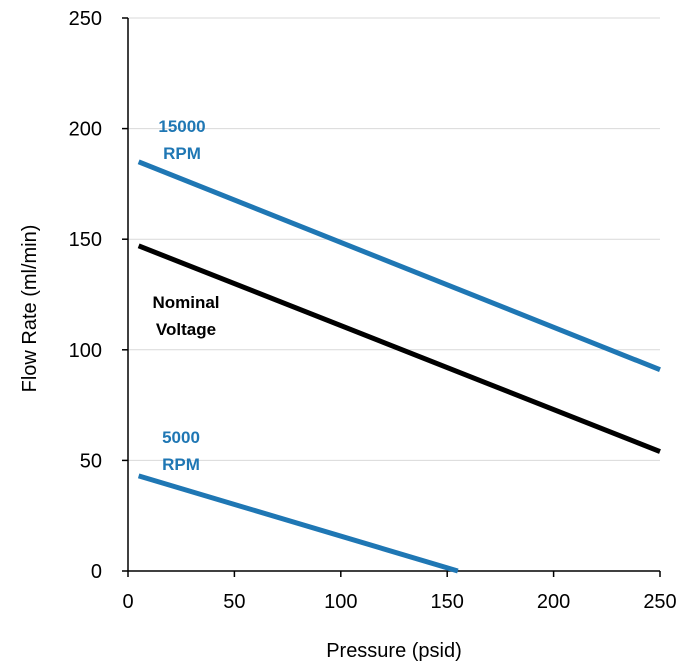  What do you see at coordinates (181, 451) in the screenshot?
I see `series-label: 5000 RPM` at bounding box center [181, 451].